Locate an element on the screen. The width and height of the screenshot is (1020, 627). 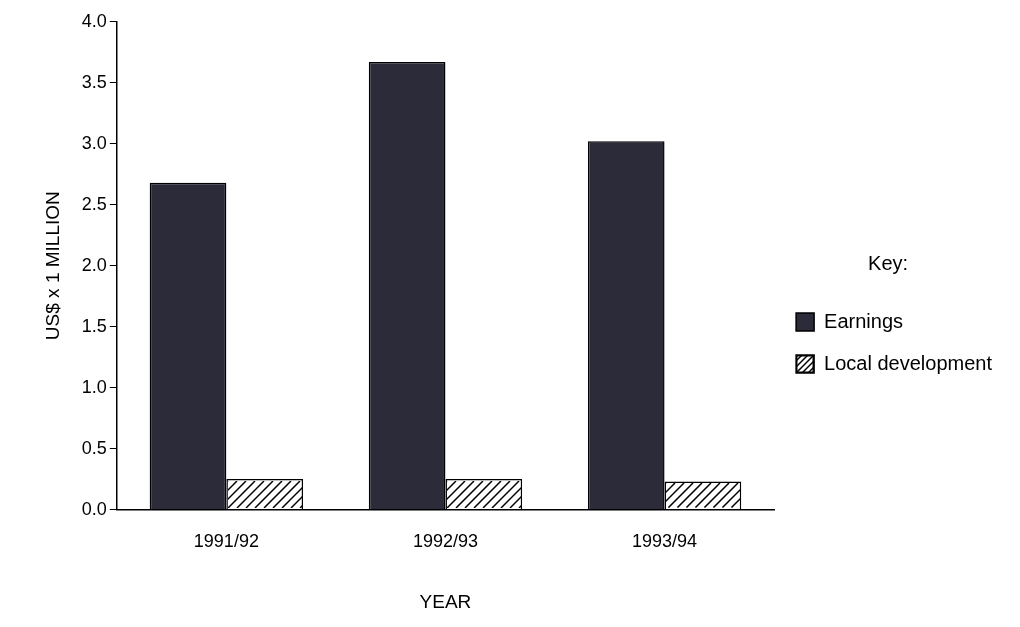
x-tick-label: 1993/94 is located at coordinates (665, 541).